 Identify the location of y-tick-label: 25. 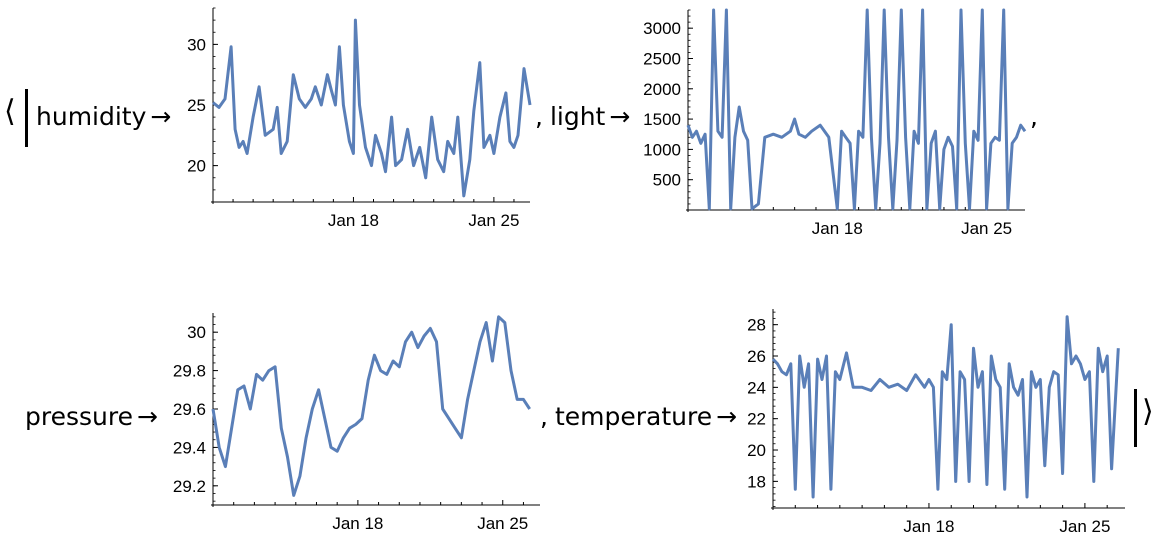
(196, 105).